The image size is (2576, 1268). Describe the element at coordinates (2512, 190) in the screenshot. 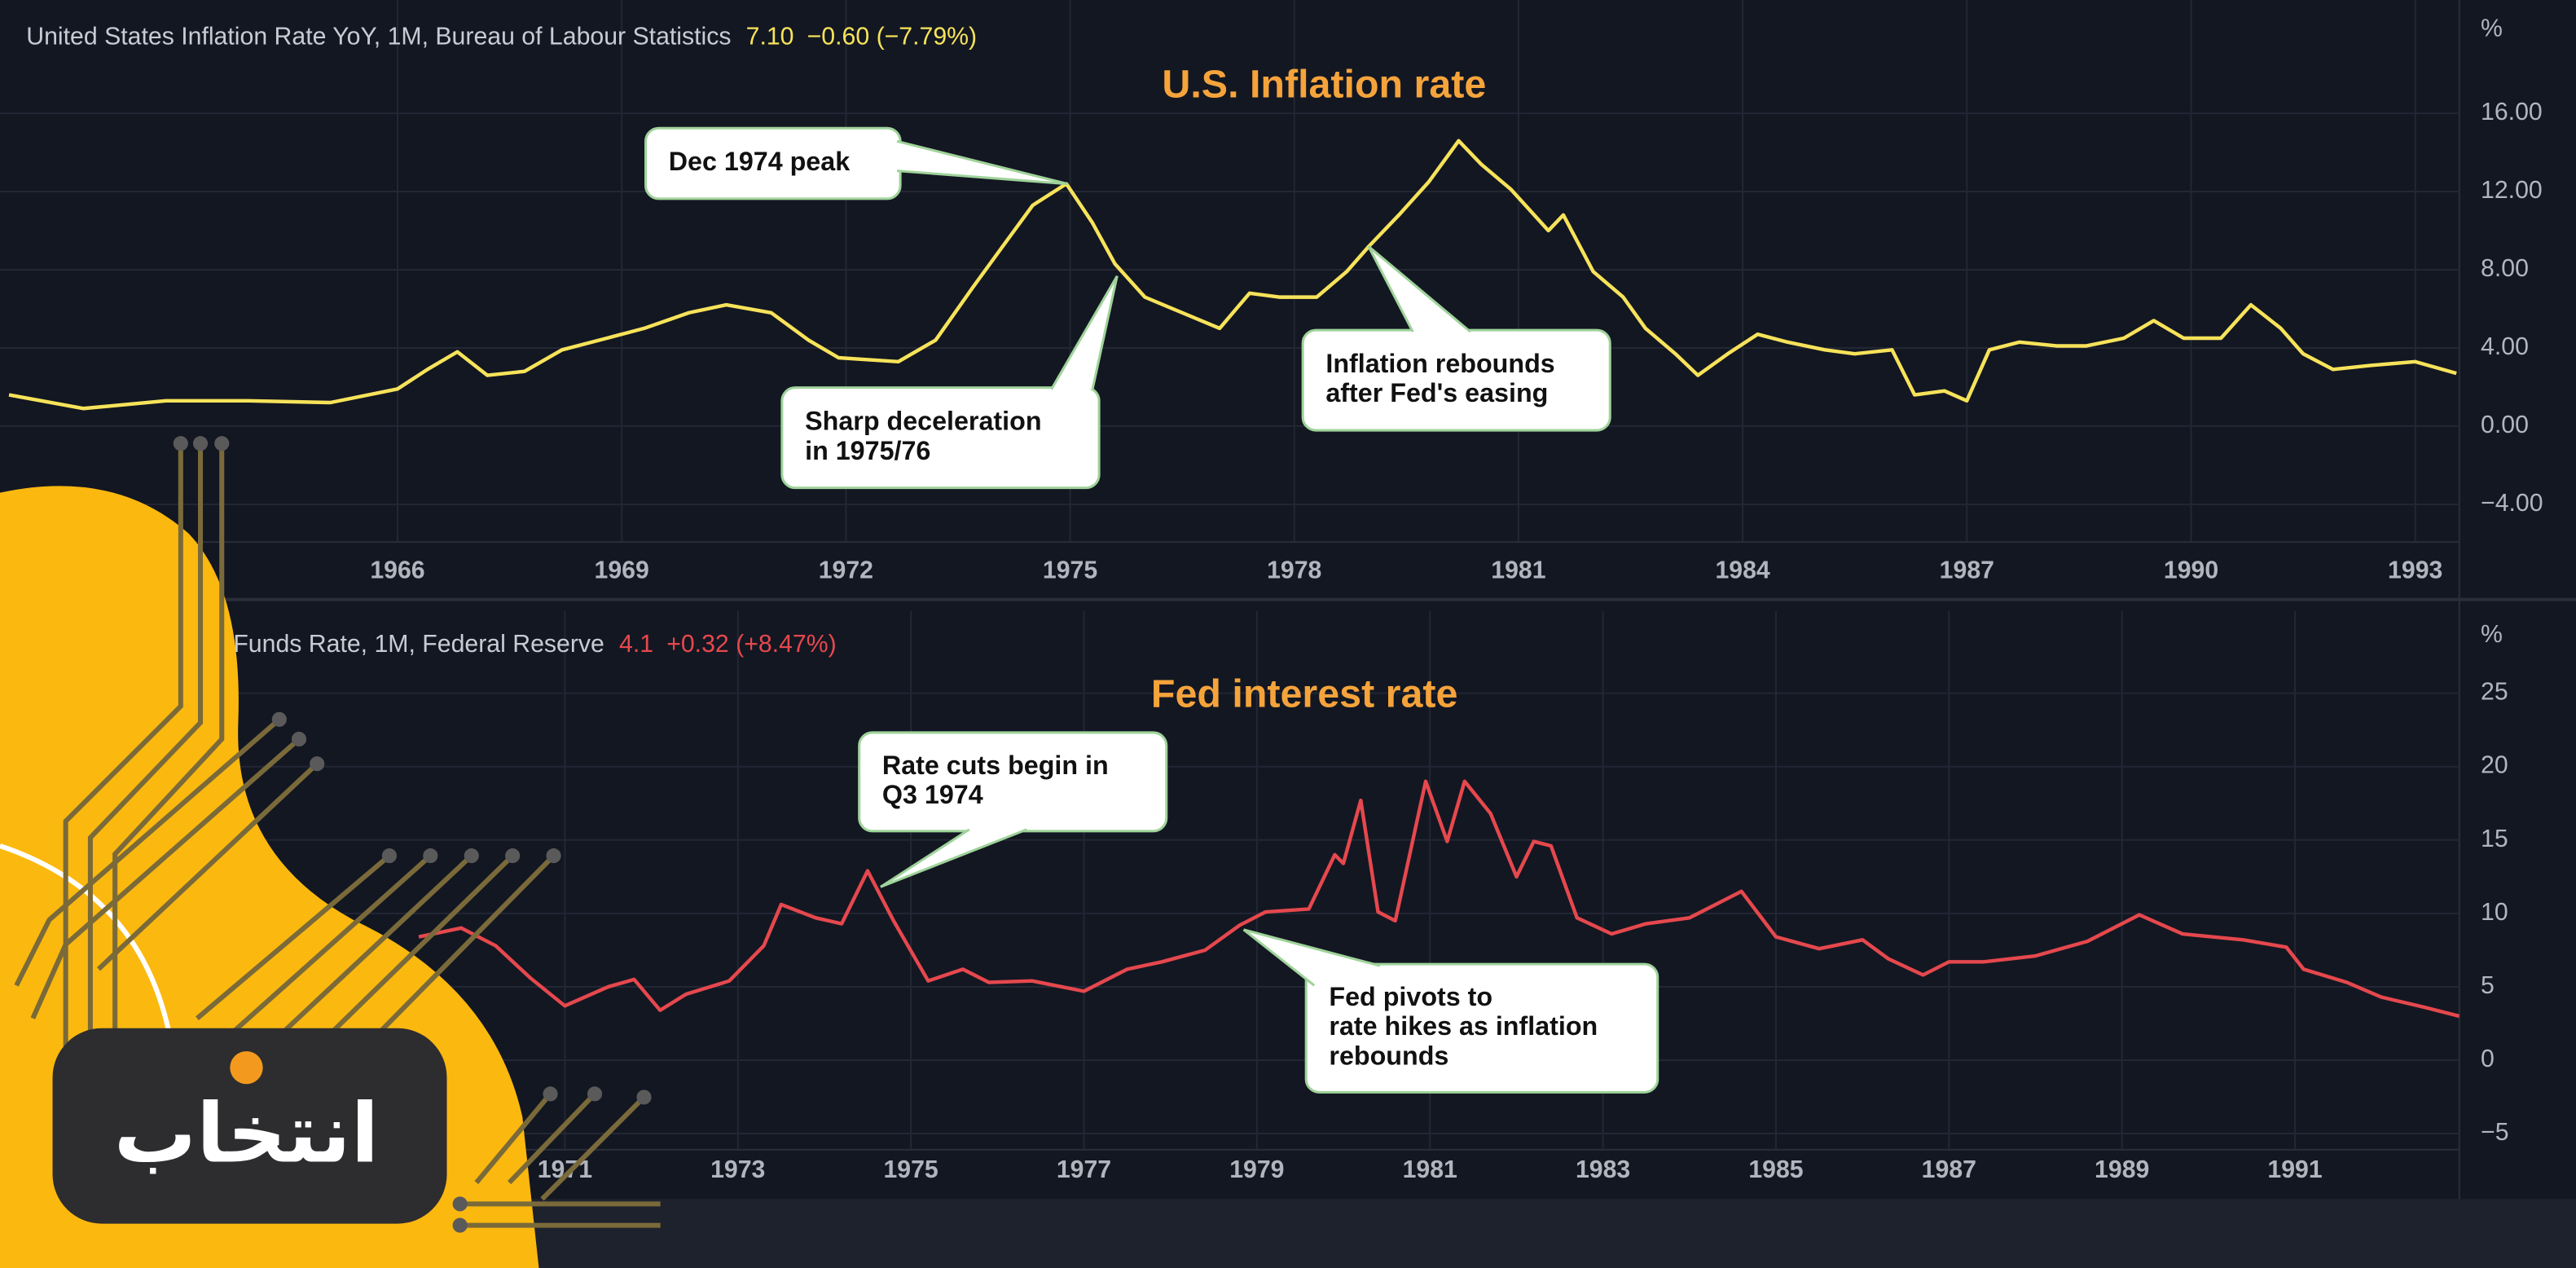

I see `y-tick-label: 12.00` at that location.